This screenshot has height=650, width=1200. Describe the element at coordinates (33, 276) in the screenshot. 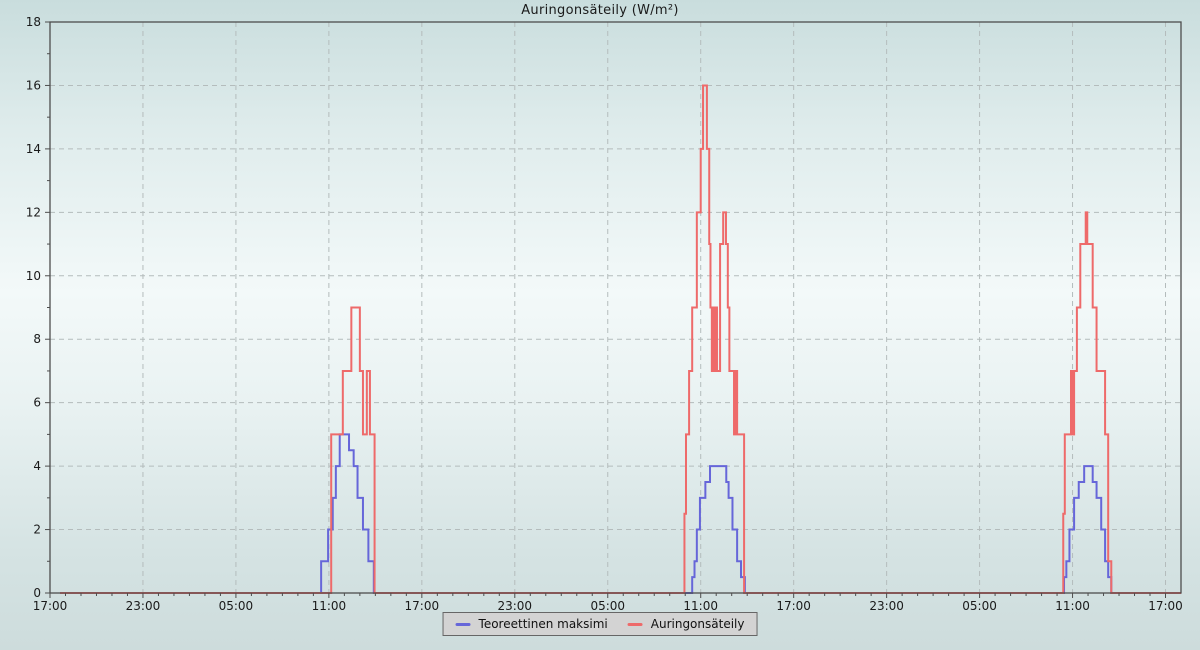

I see `y-tick-label: 10` at that location.